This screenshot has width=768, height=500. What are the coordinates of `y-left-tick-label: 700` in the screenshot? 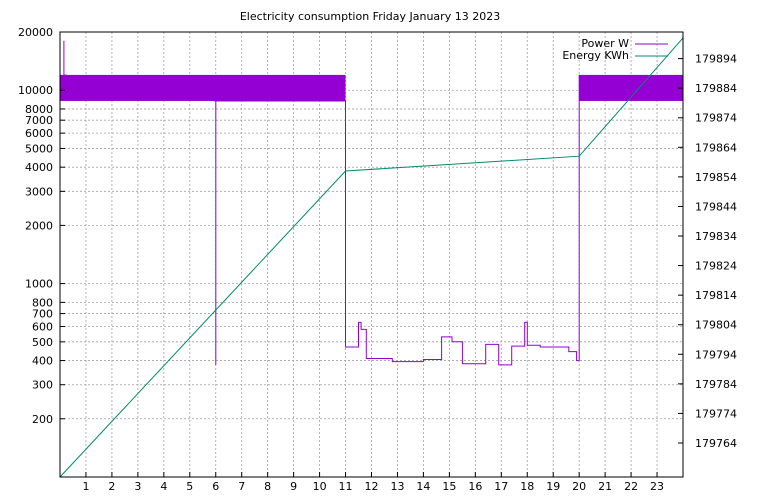 It's located at (42, 314).